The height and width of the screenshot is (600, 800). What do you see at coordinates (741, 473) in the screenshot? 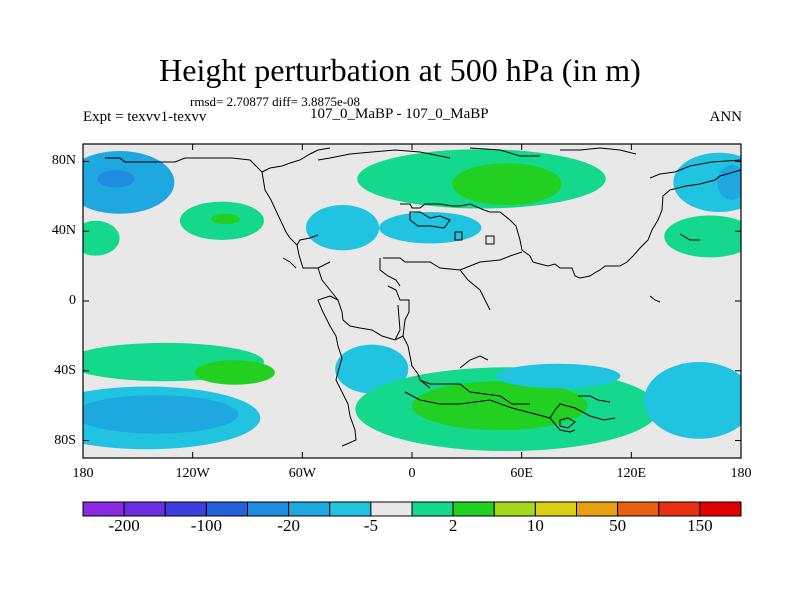
I see `lon-tick-label-6: 180` at bounding box center [741, 473].